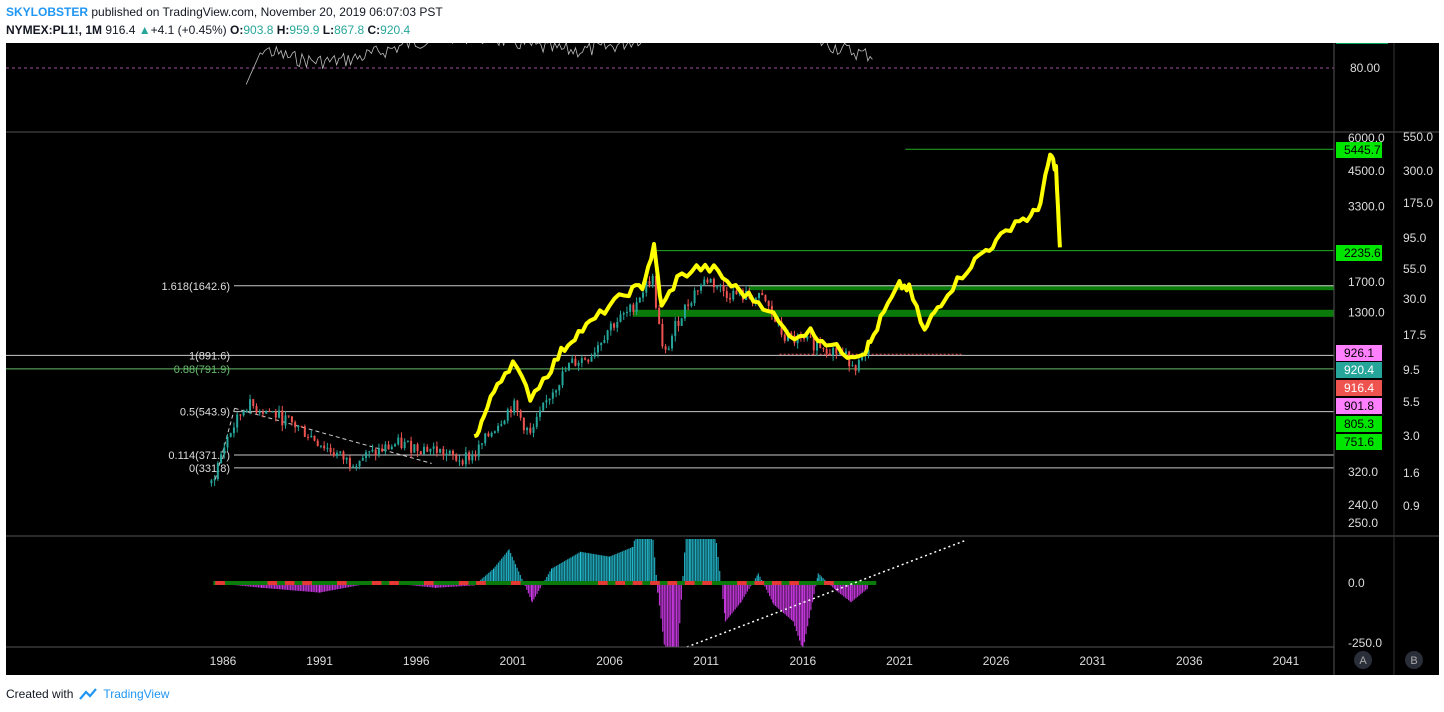 The image size is (1444, 712). I want to click on time-tick-label: 2041, so click(1286, 661).